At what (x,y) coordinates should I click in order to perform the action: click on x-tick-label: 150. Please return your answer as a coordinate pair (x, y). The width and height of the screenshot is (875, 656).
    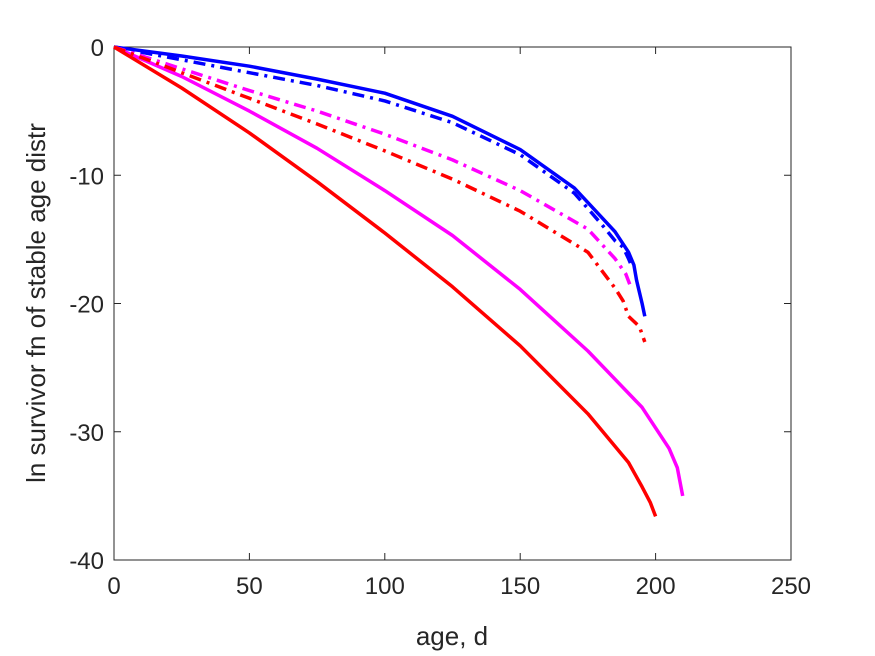
    Looking at the image, I should click on (520, 586).